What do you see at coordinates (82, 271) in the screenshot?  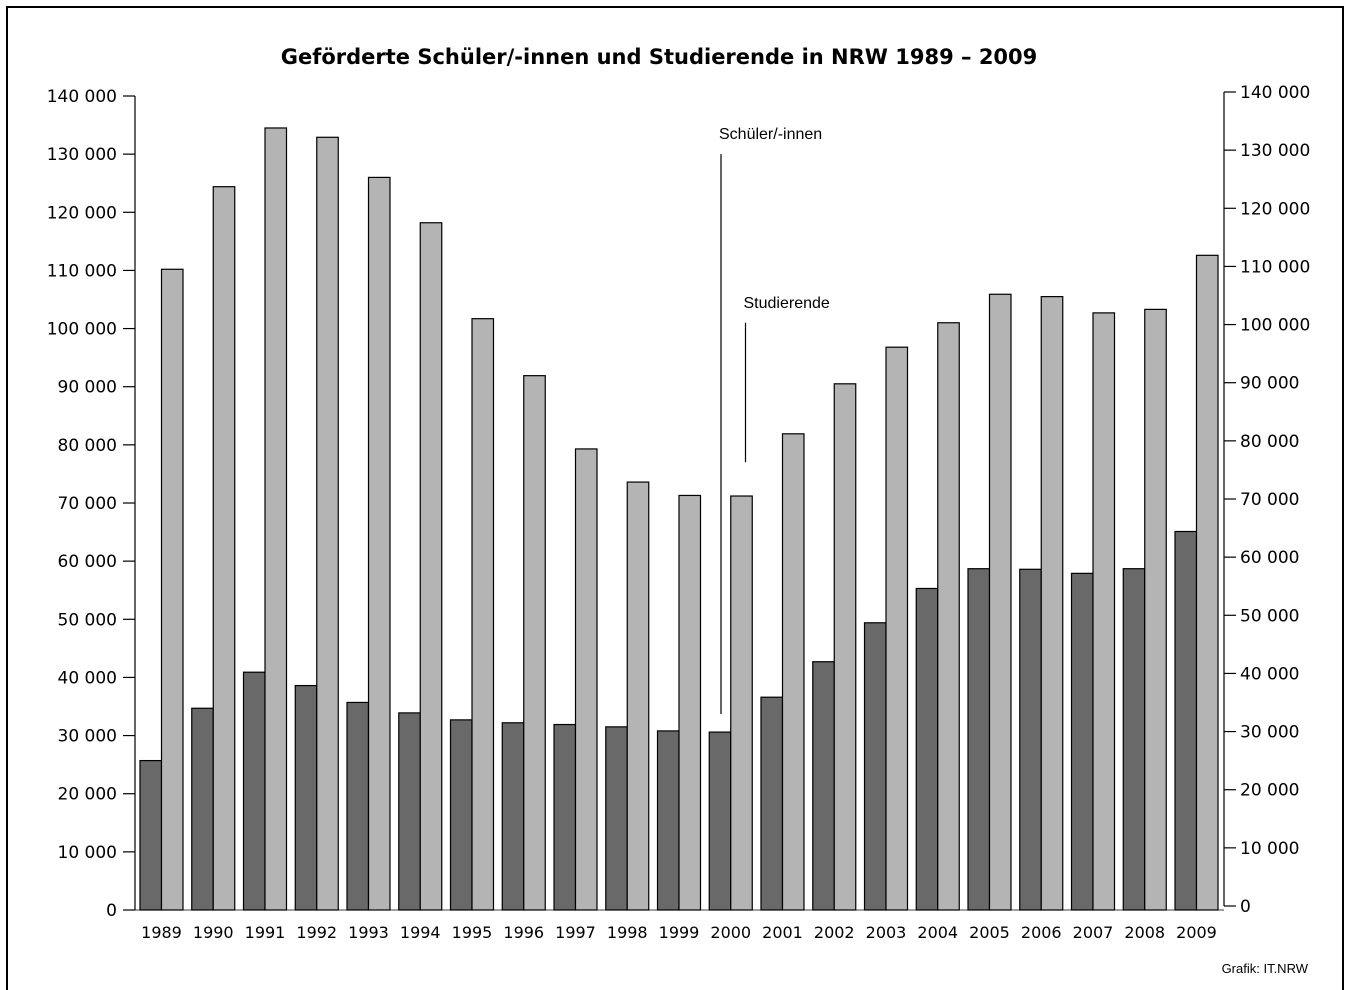 I see `left-tick-label: 110 000` at bounding box center [82, 271].